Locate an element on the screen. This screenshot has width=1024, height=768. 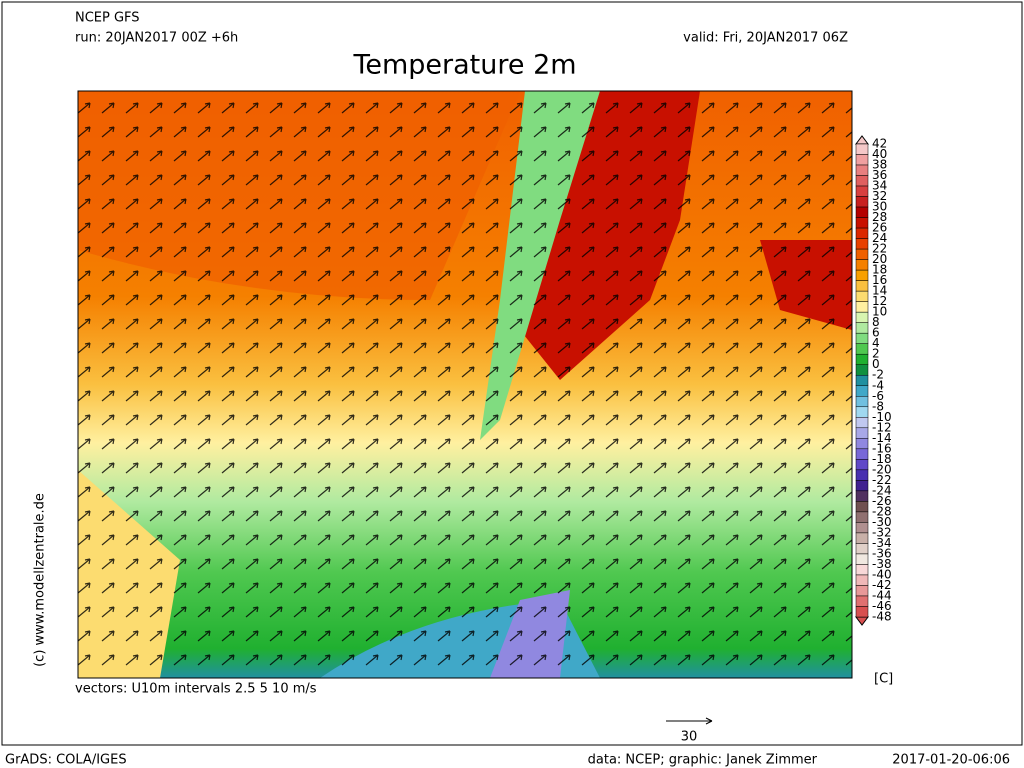
legend-label: 18 is located at coordinates (879, 270).